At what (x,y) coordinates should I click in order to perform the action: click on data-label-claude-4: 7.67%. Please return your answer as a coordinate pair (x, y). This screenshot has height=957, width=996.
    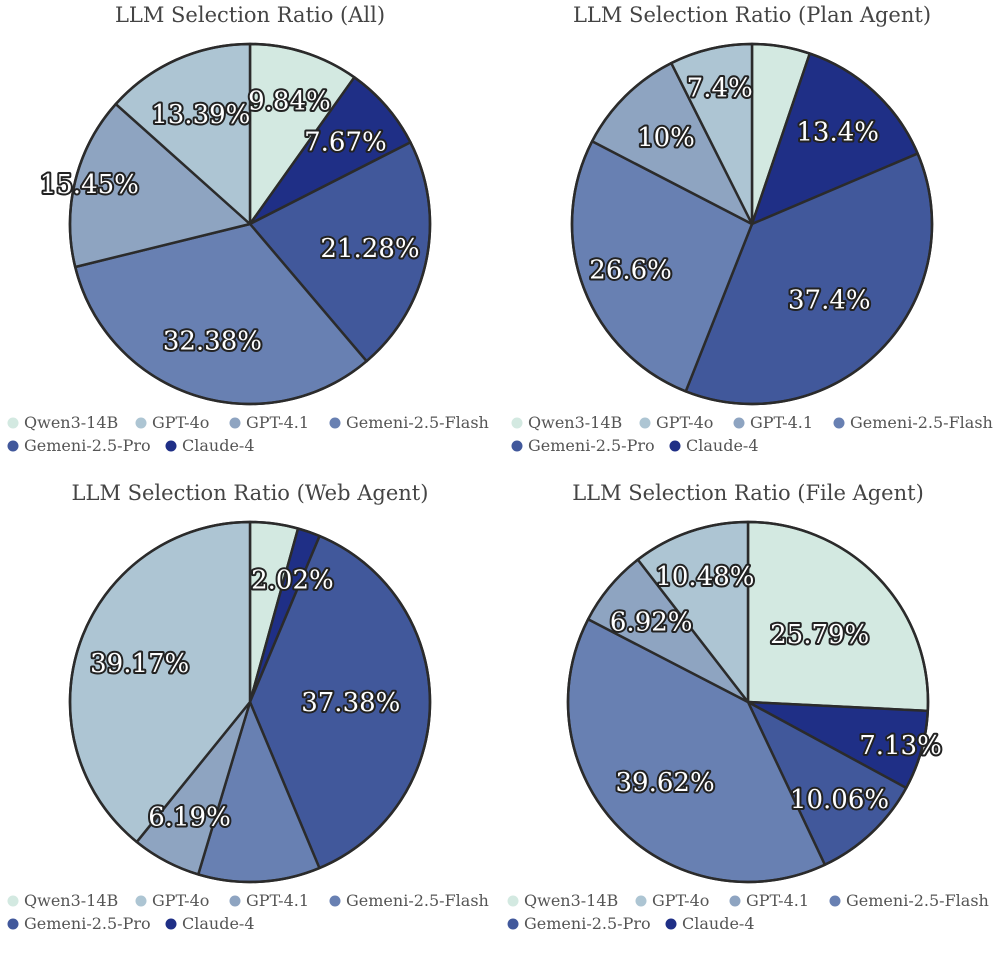
    Looking at the image, I should click on (345, 143).